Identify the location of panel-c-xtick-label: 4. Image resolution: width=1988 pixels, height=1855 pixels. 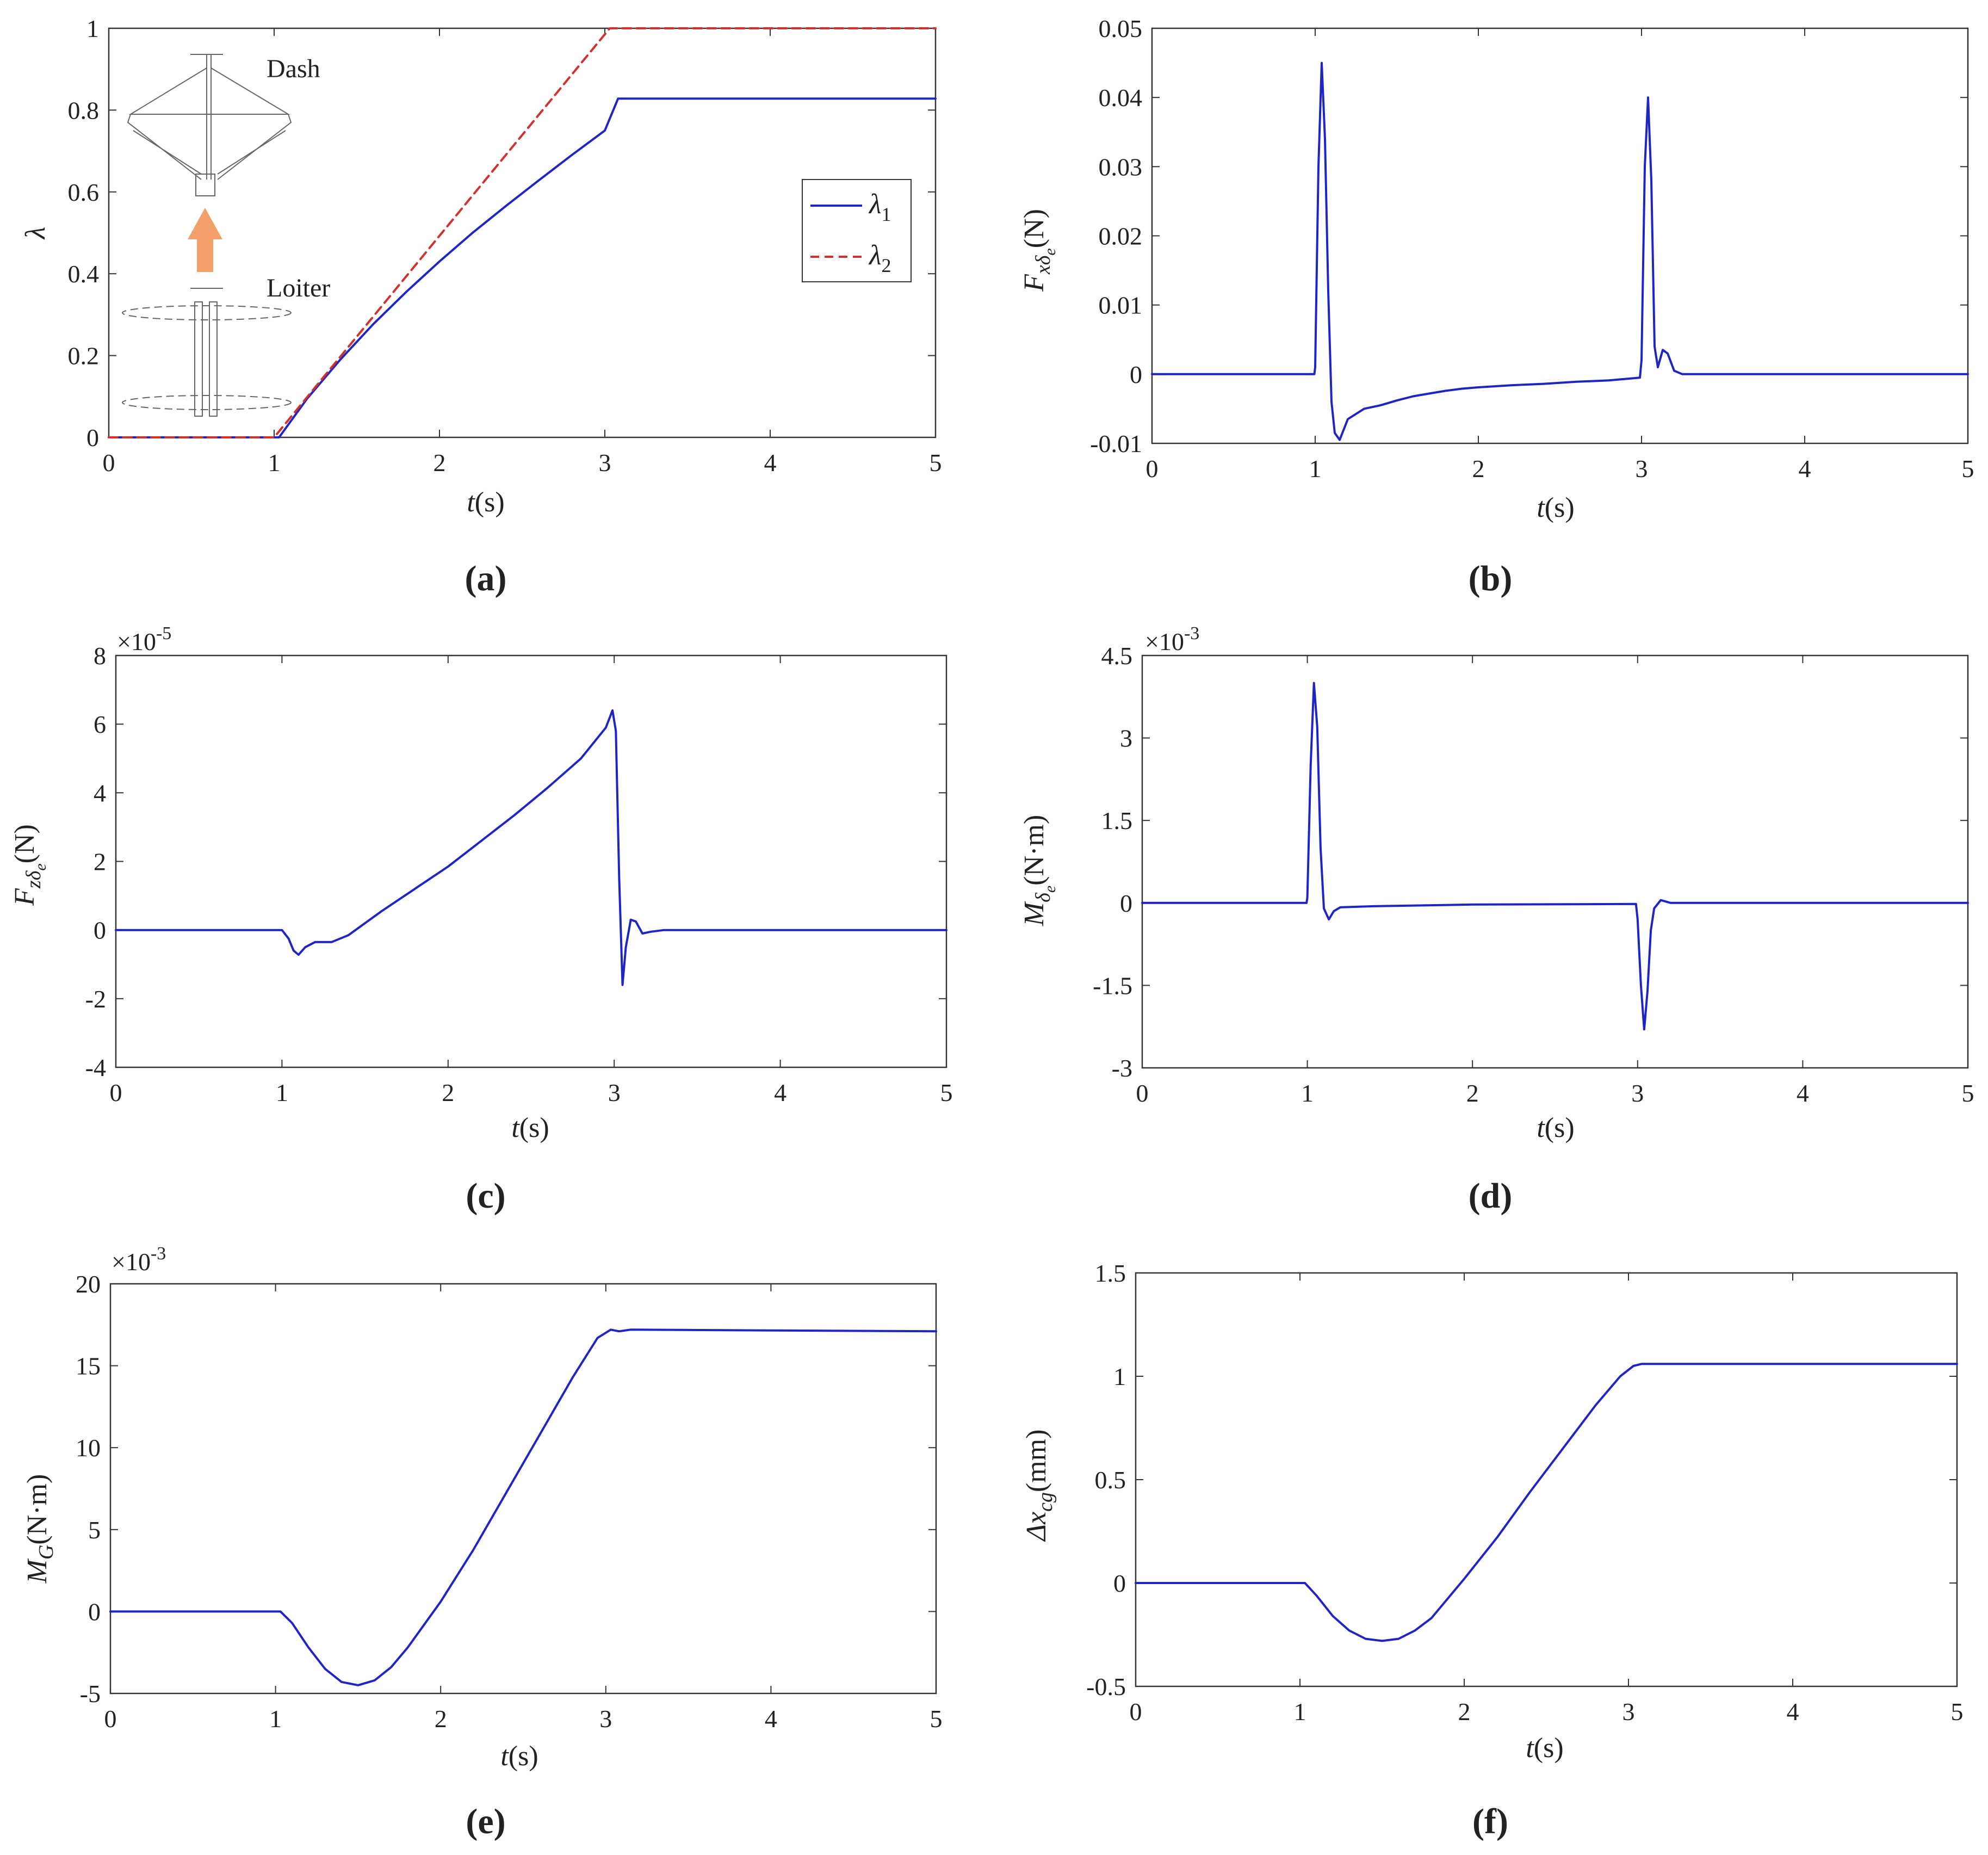
(780, 1092).